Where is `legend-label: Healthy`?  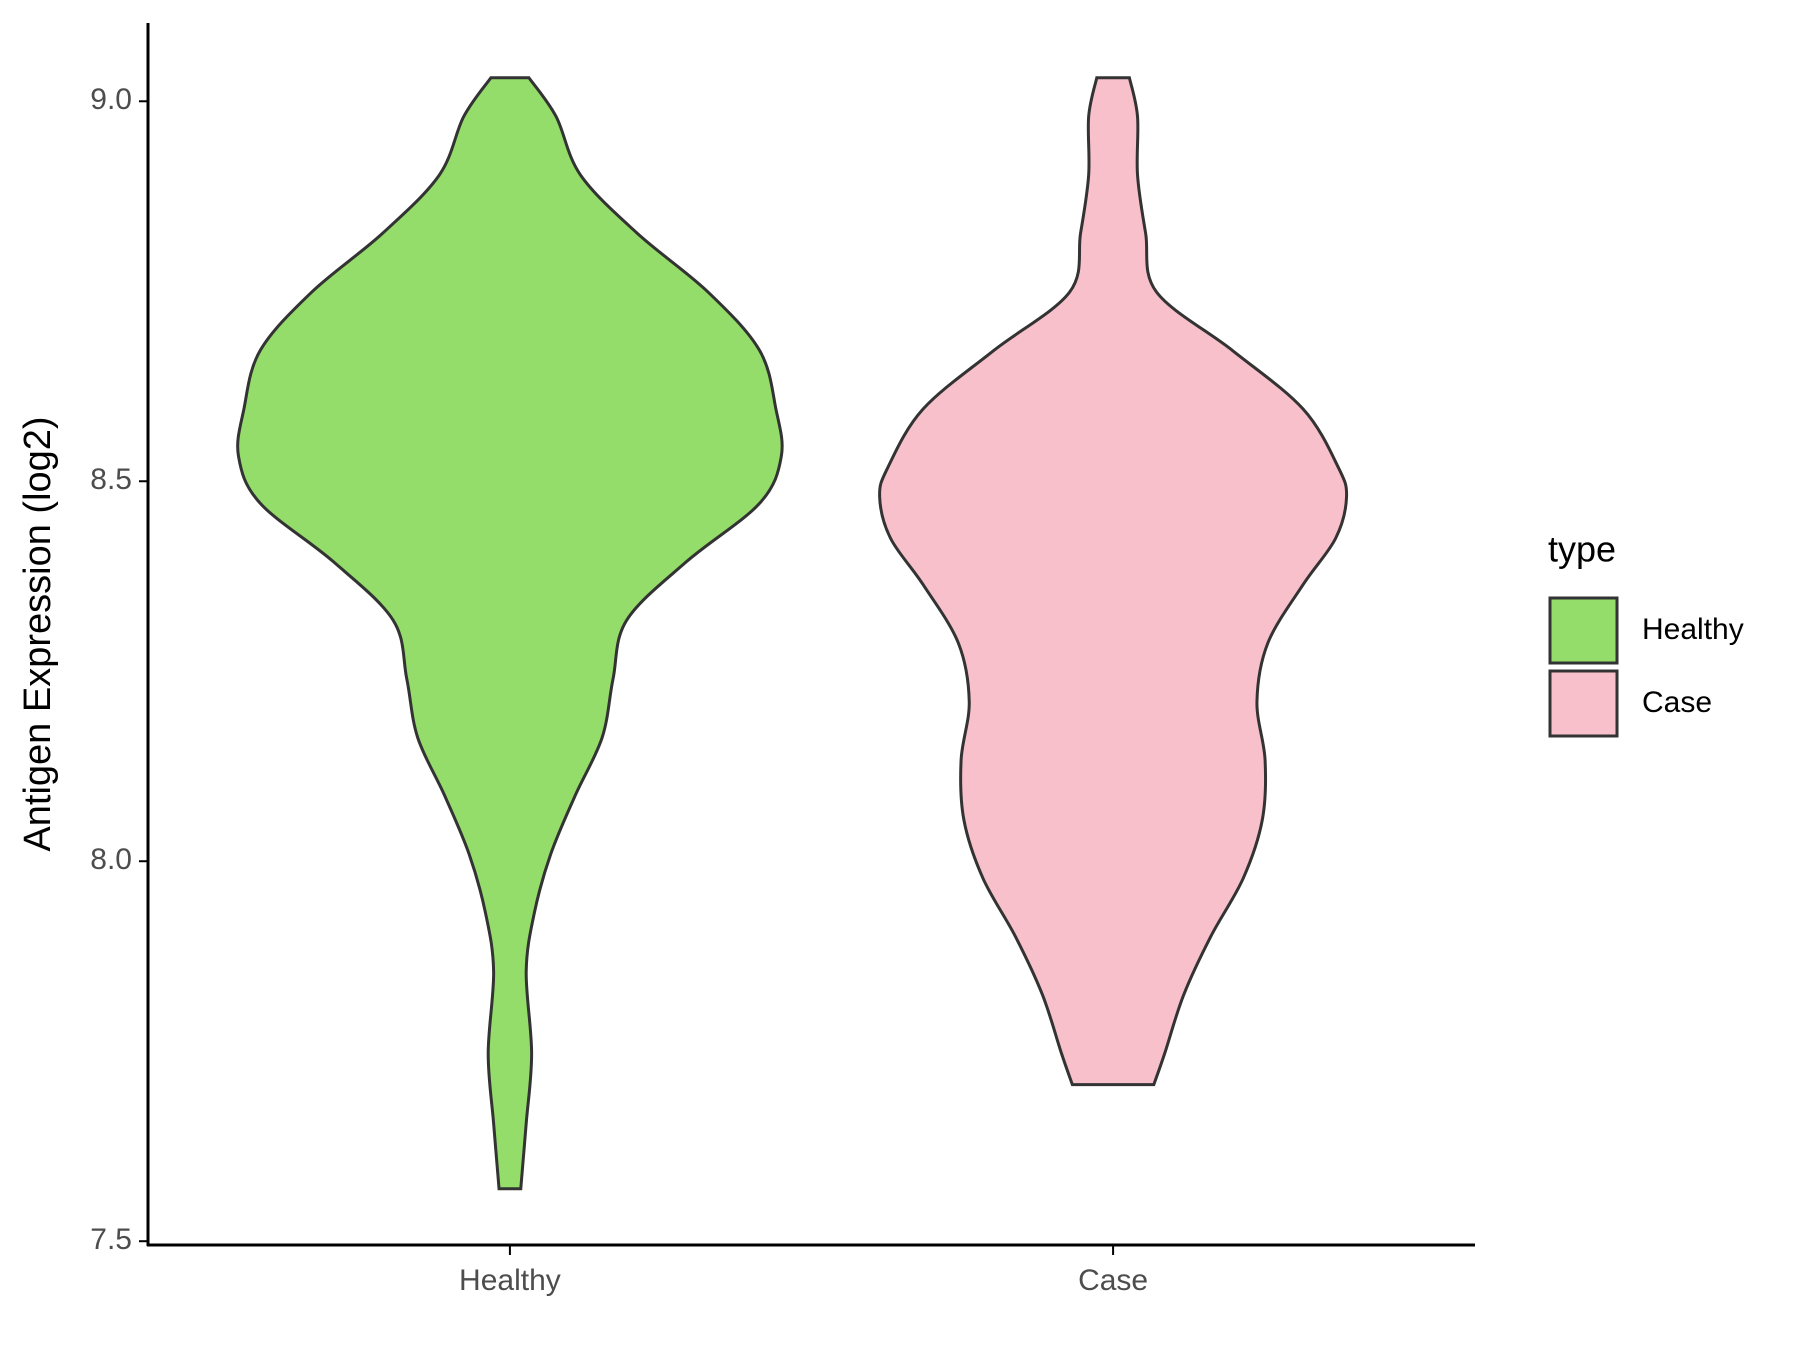 legend-label: Healthy is located at coordinates (1693, 629).